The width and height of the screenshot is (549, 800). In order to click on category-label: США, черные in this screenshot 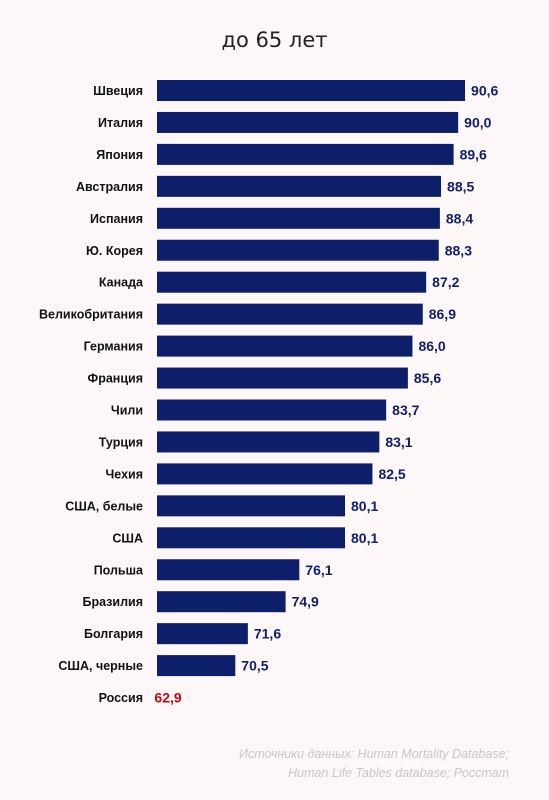, I will do `click(100, 666)`.